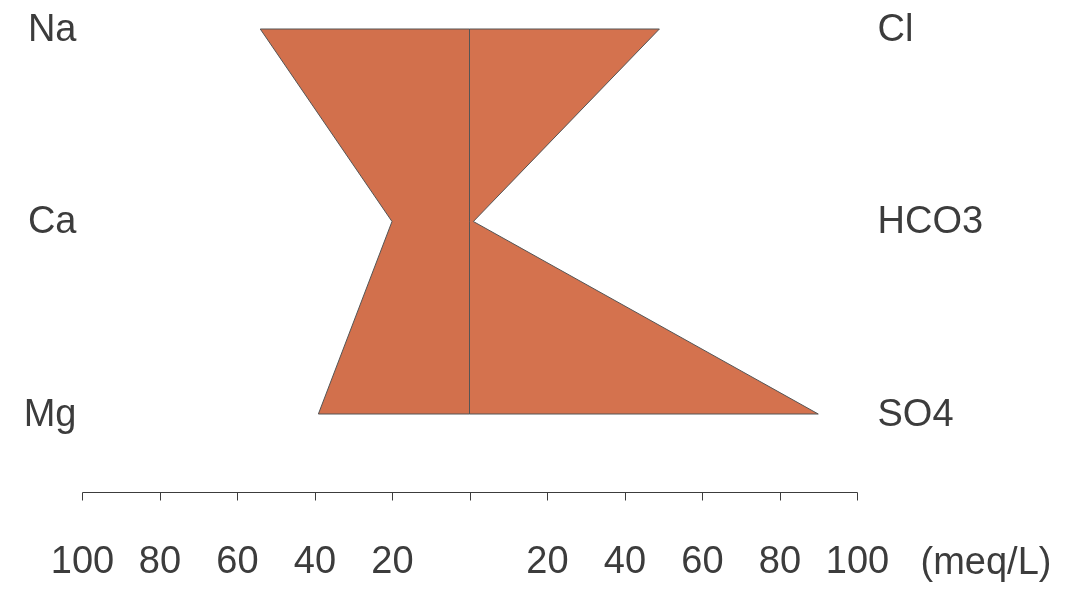  I want to click on y-tick-label: Mg, so click(50, 412).